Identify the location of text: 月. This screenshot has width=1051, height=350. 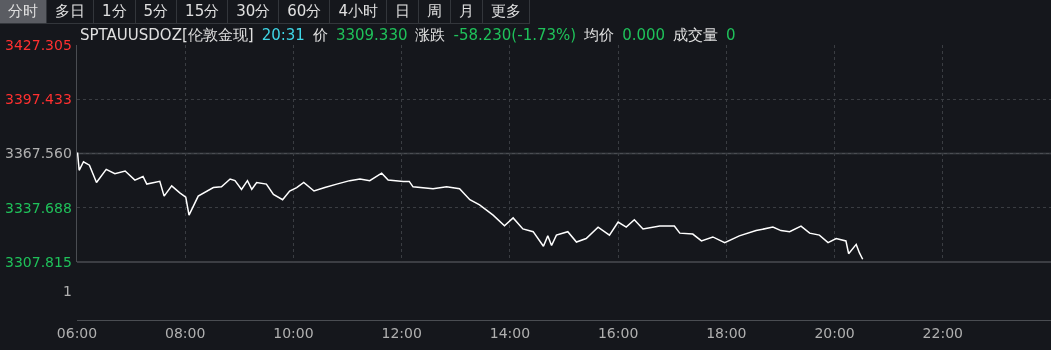
(466, 12).